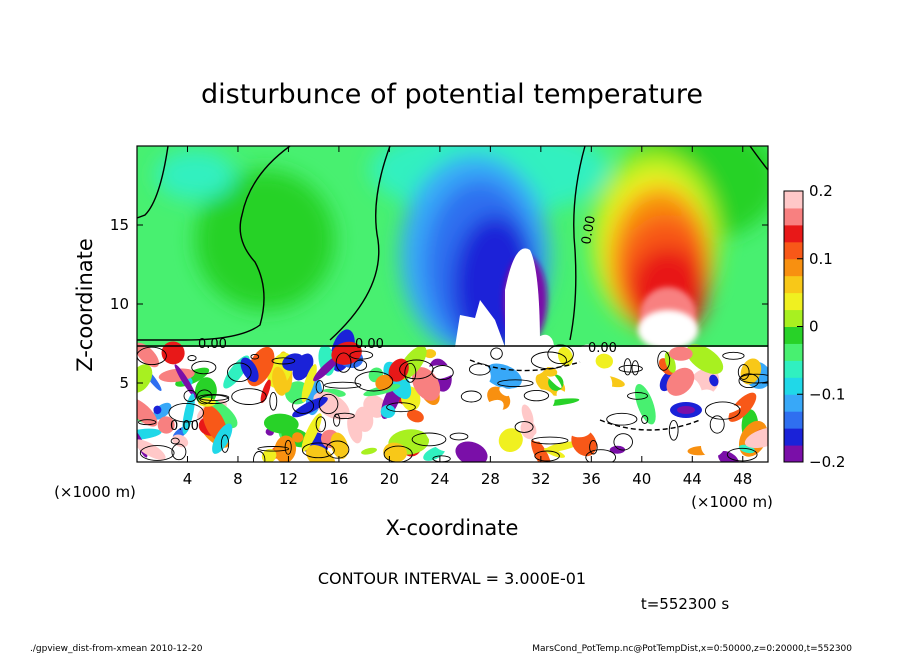 The width and height of the screenshot is (904, 654). I want to click on colorbar-ticks: 0.2 0.1 0 −0.1 −0.2, so click(821, 326).